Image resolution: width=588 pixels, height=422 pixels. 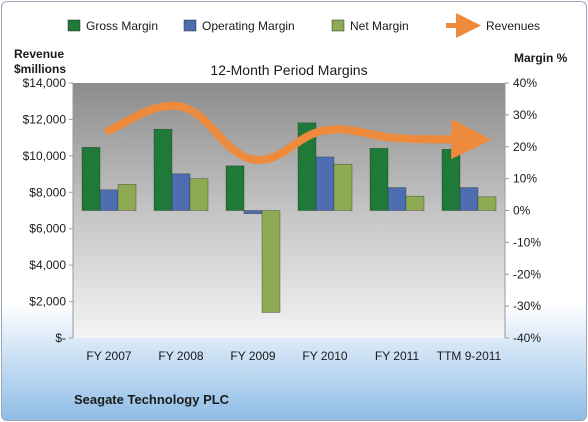 I want to click on right-tick-label: -10%, so click(x=527, y=242).